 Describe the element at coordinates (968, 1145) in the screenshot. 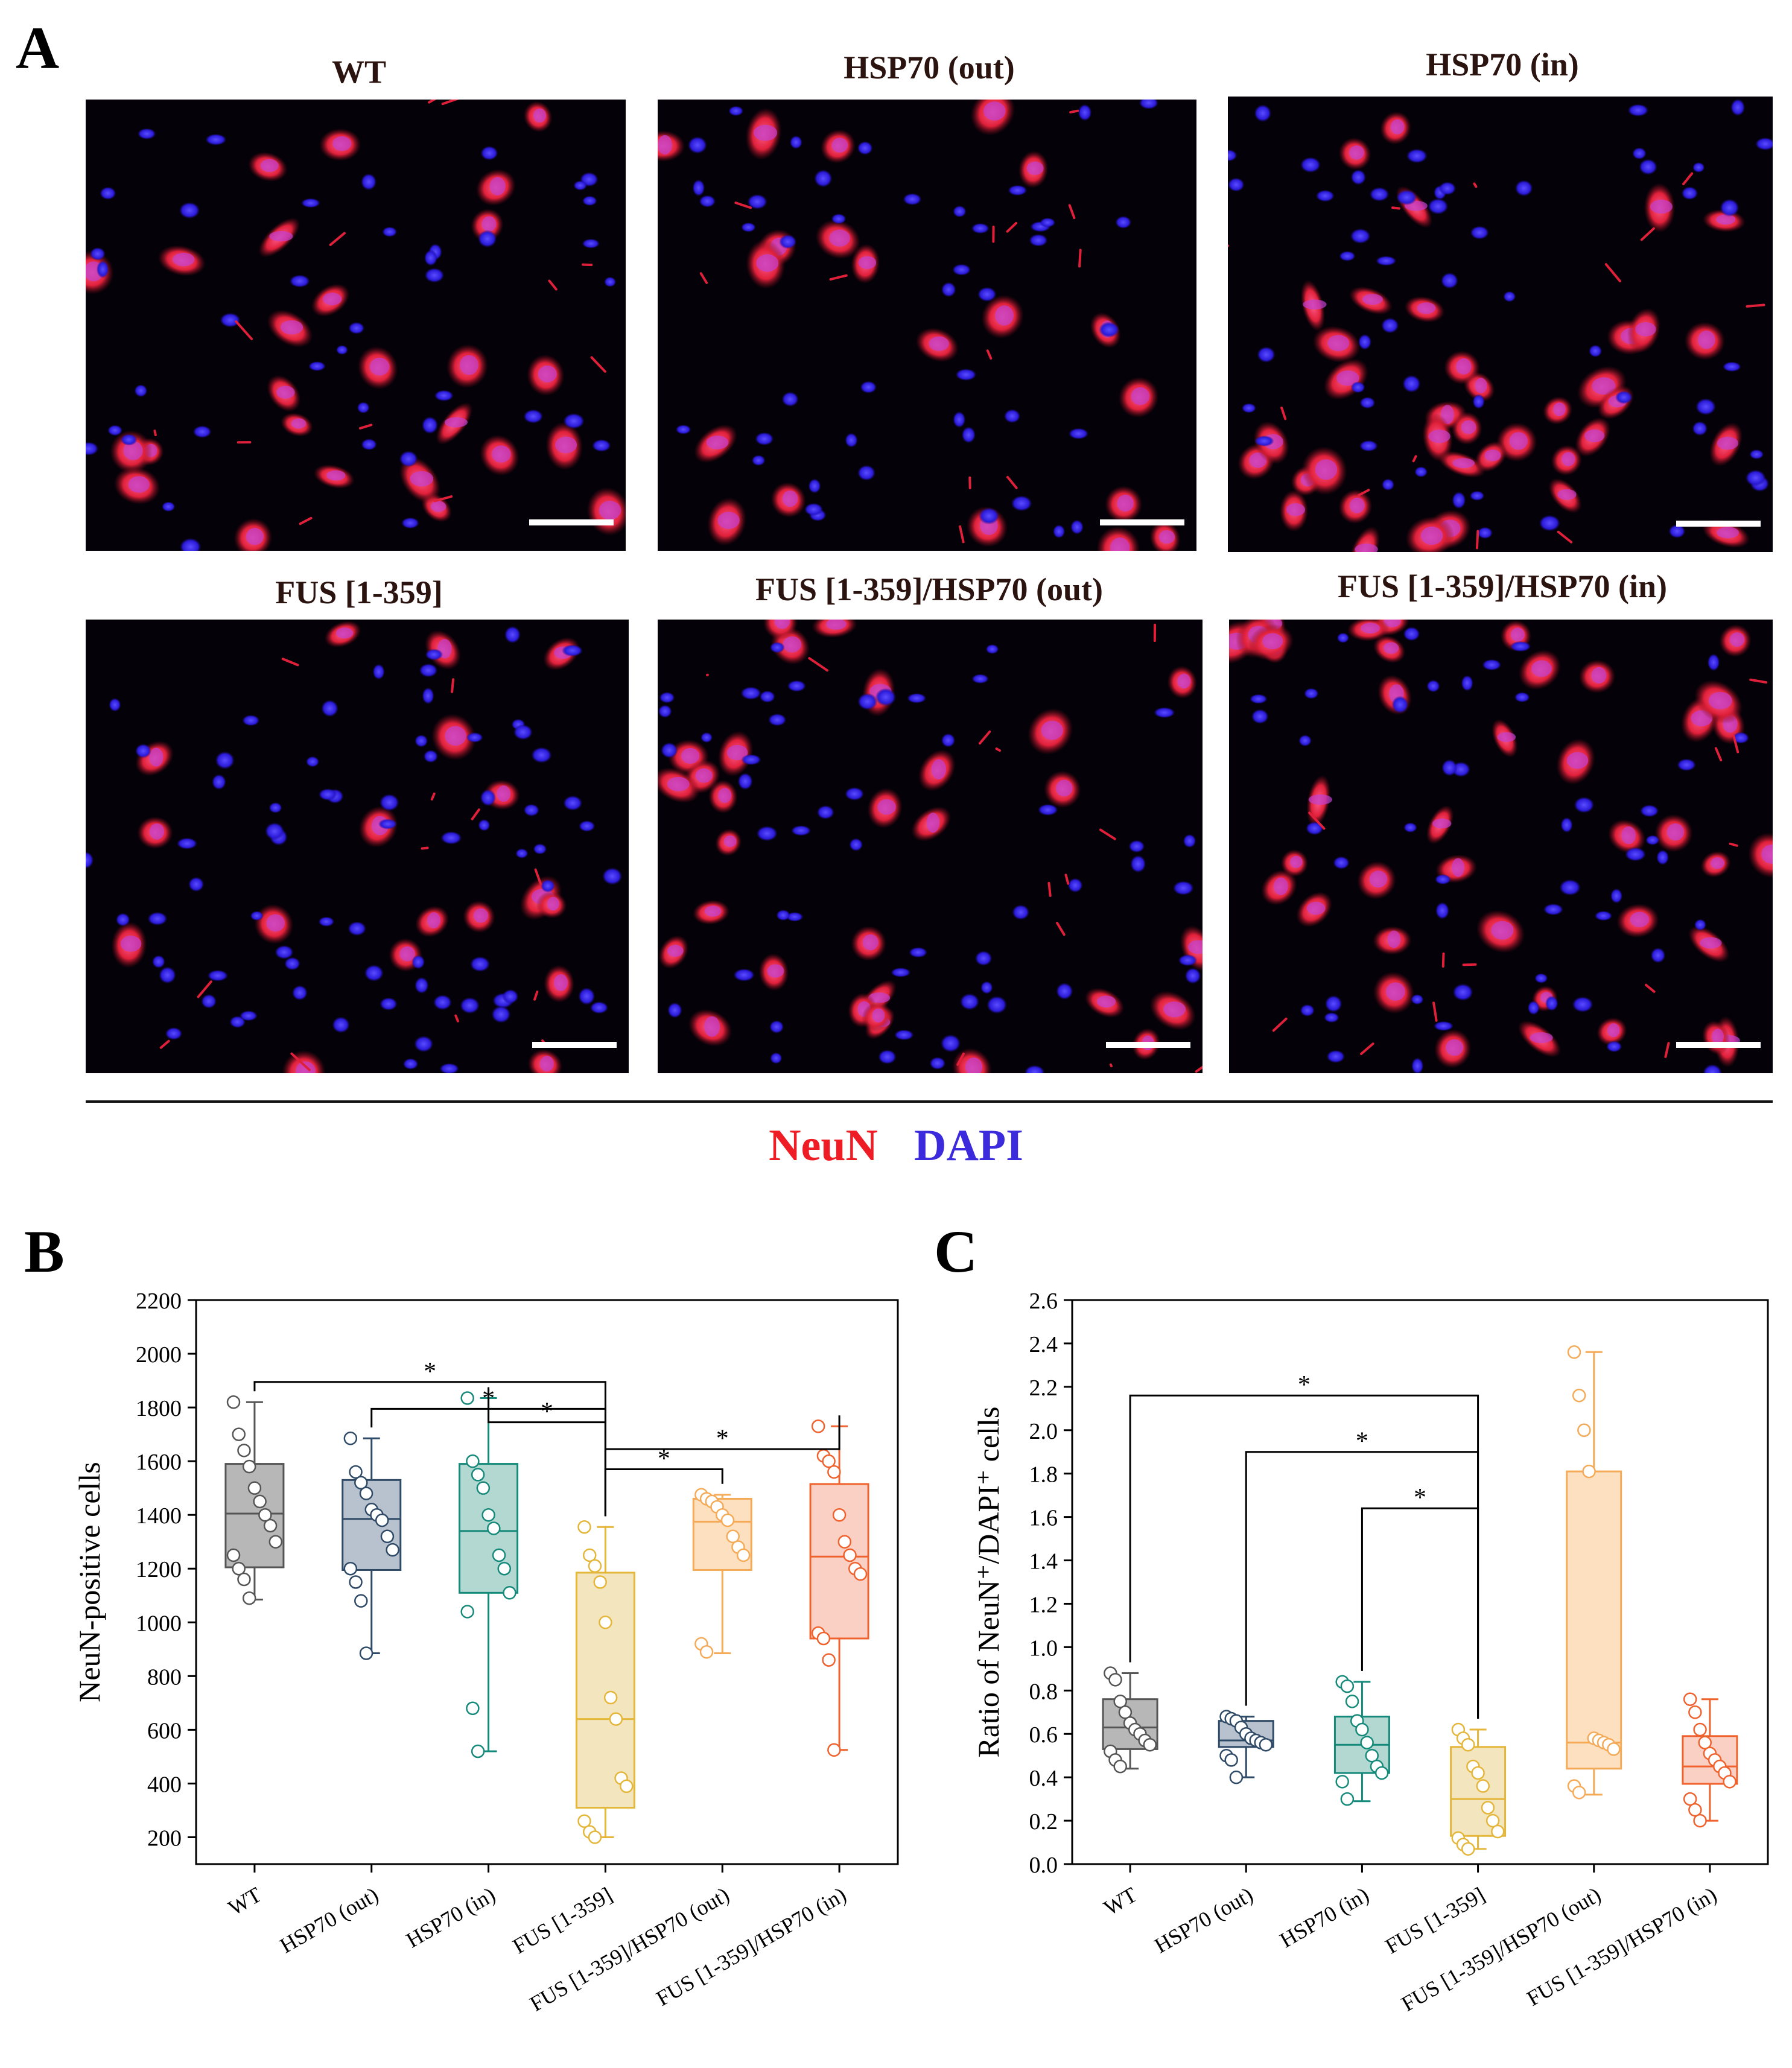

I see `legend-dapi: DAPI` at that location.